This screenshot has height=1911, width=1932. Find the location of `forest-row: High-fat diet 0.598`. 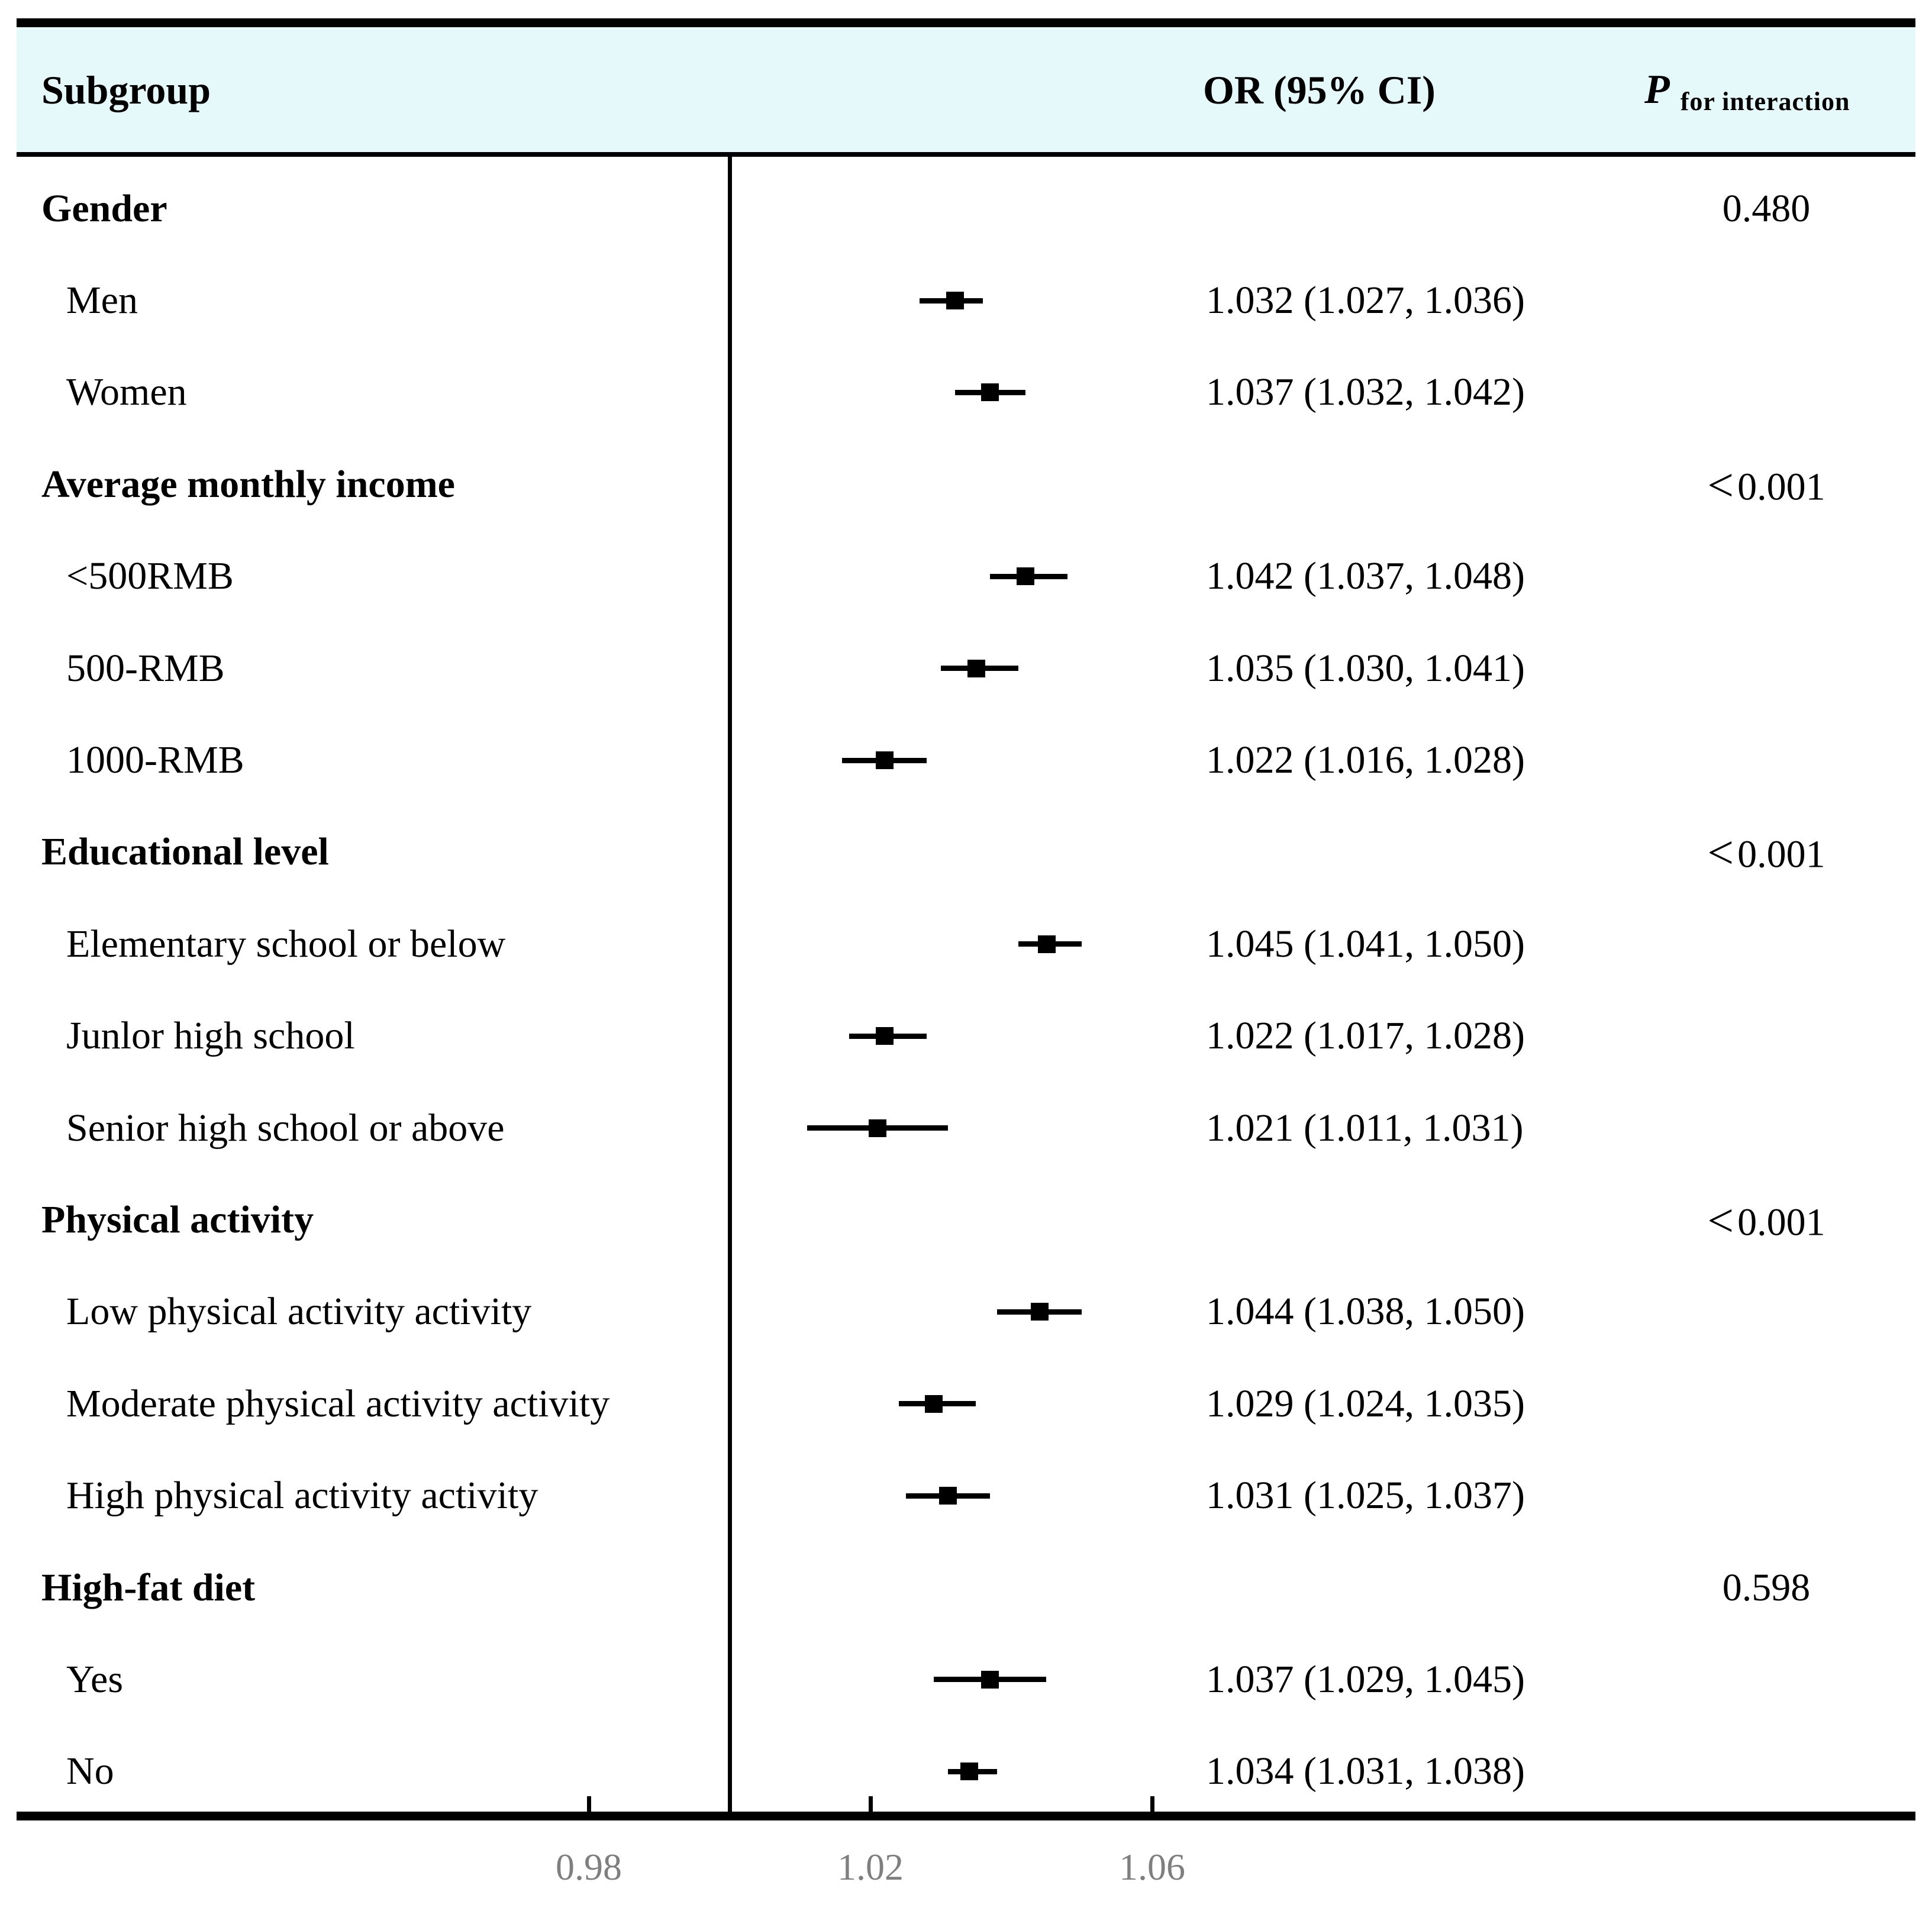

forest-row: High-fat diet 0.598 is located at coordinates (966, 1588).